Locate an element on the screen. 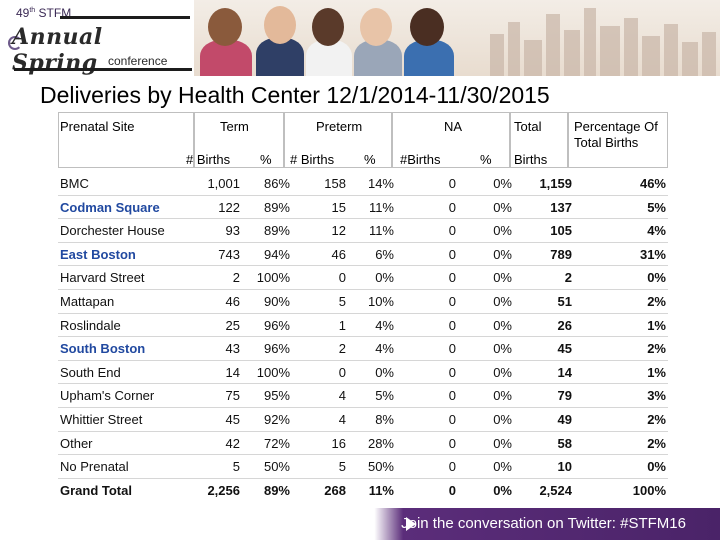 The height and width of the screenshot is (540, 720). cell-total: 789 is located at coordinates (561, 254).